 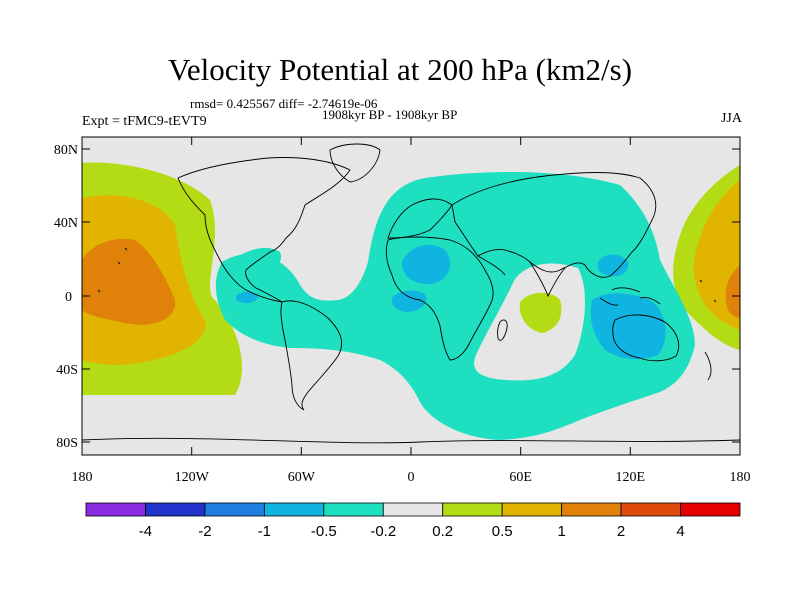 What do you see at coordinates (630, 296) in the screenshot?
I see `coast-maritime-continent` at bounding box center [630, 296].